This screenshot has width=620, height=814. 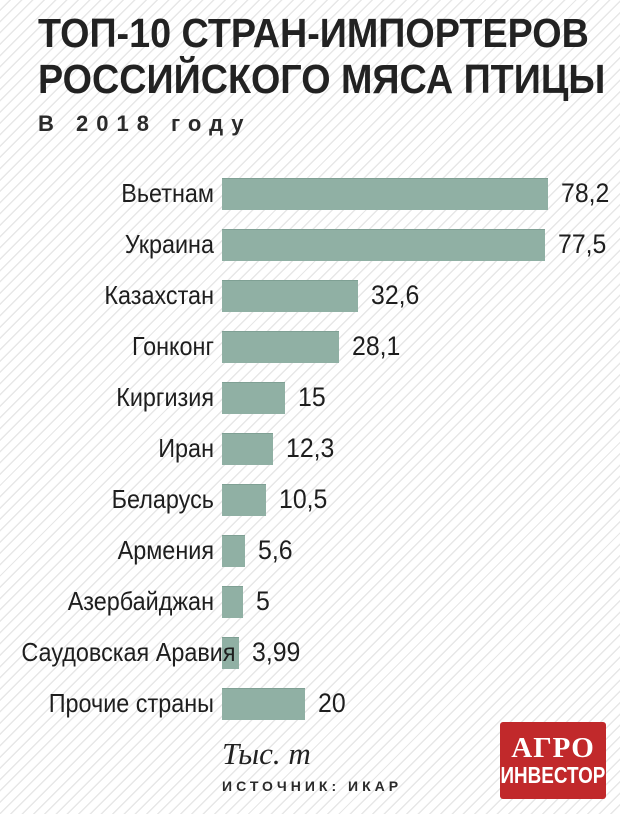 What do you see at coordinates (275, 652) in the screenshot?
I see `value-label: 3,99` at bounding box center [275, 652].